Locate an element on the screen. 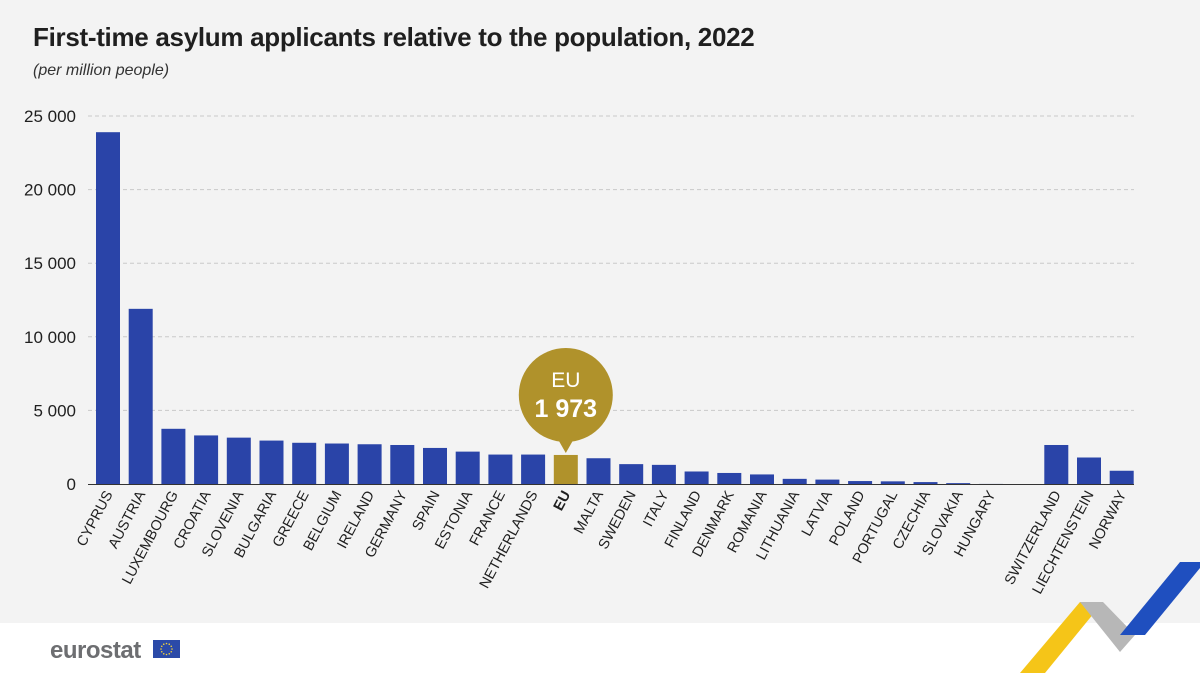 The height and width of the screenshot is (675, 1200). bar-eu is located at coordinates (565, 469).